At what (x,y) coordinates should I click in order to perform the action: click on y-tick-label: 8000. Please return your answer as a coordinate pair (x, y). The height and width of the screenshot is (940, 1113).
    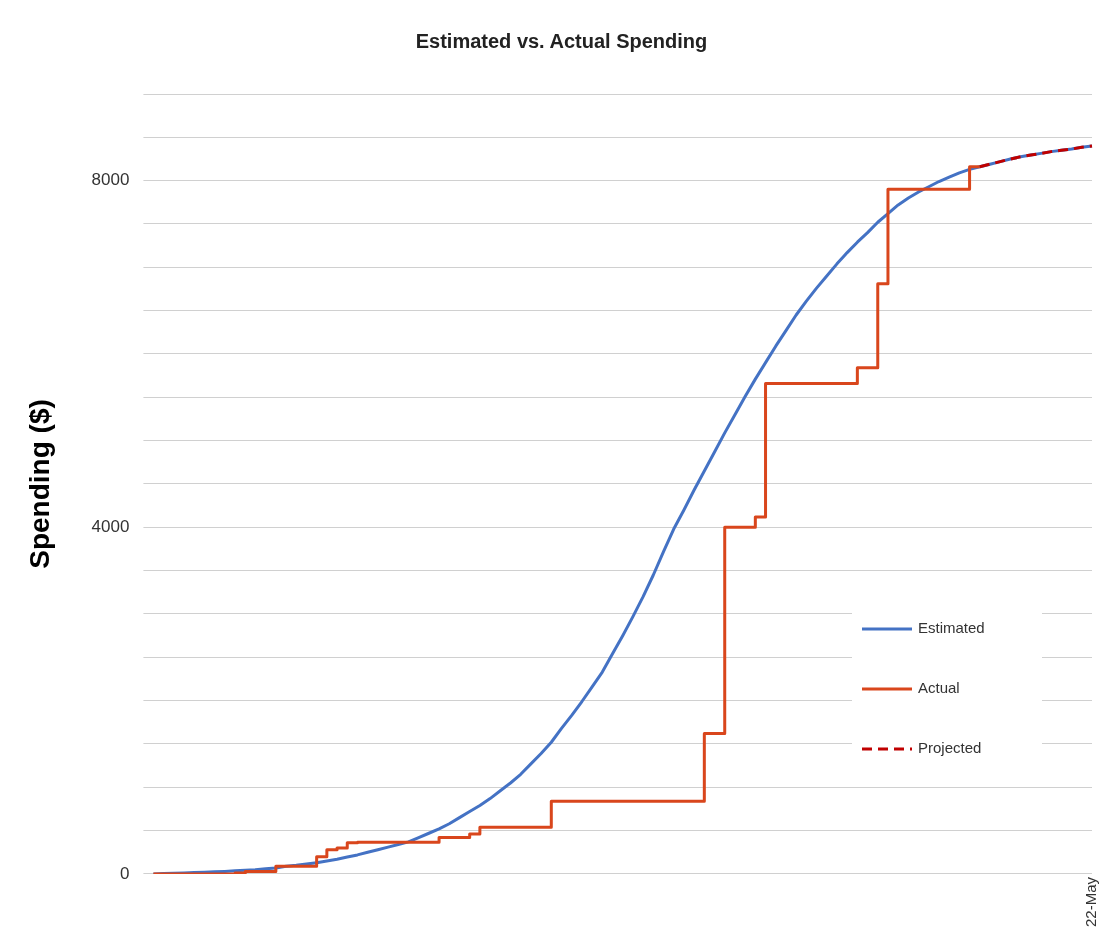
    Looking at the image, I should click on (110, 180).